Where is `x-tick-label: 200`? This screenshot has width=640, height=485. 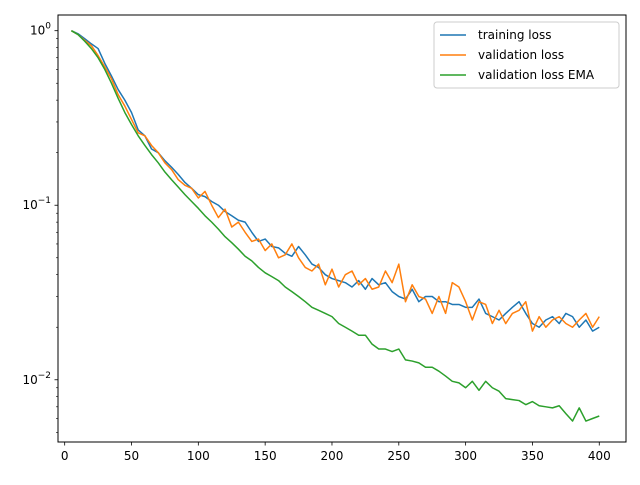 x-tick-label: 200 is located at coordinates (332, 456).